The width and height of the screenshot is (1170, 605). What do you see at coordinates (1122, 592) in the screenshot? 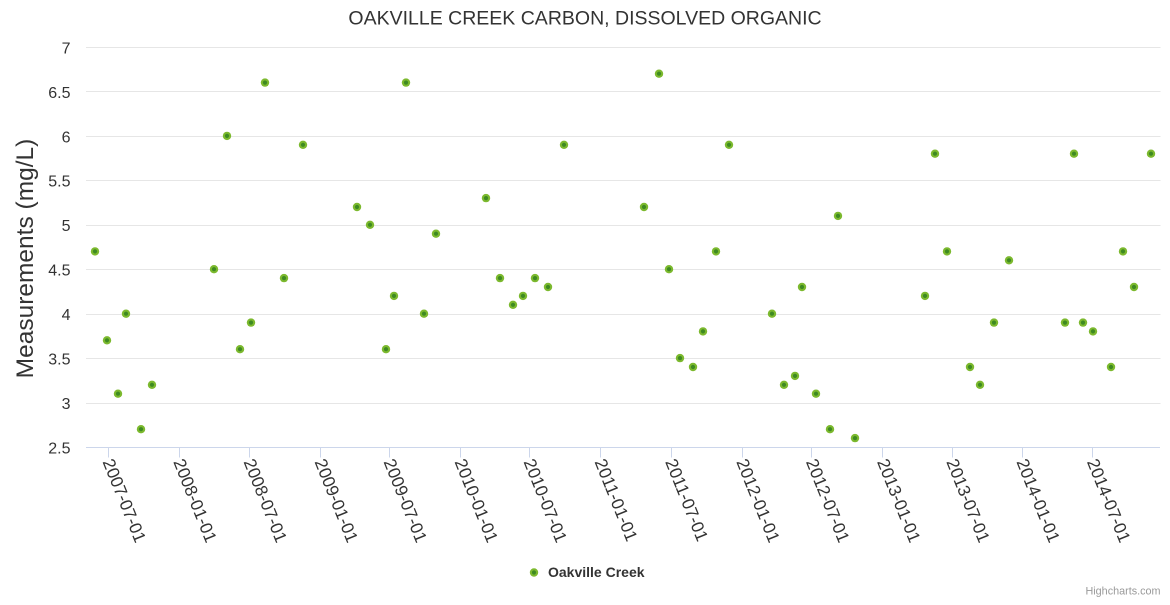
I see `svg-text: Highcharts.com` at bounding box center [1122, 592].